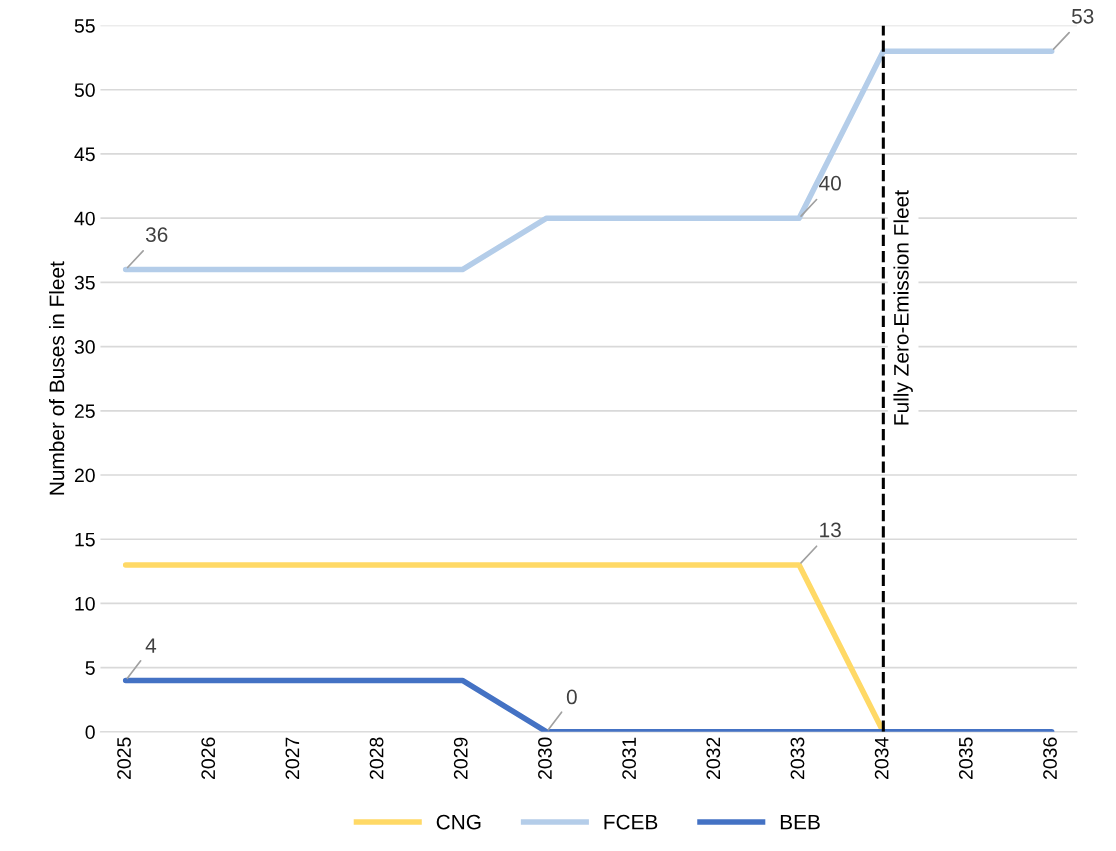 Image resolution: width=1116 pixels, height=851 pixels. I want to click on legend-label: BEB, so click(800, 822).